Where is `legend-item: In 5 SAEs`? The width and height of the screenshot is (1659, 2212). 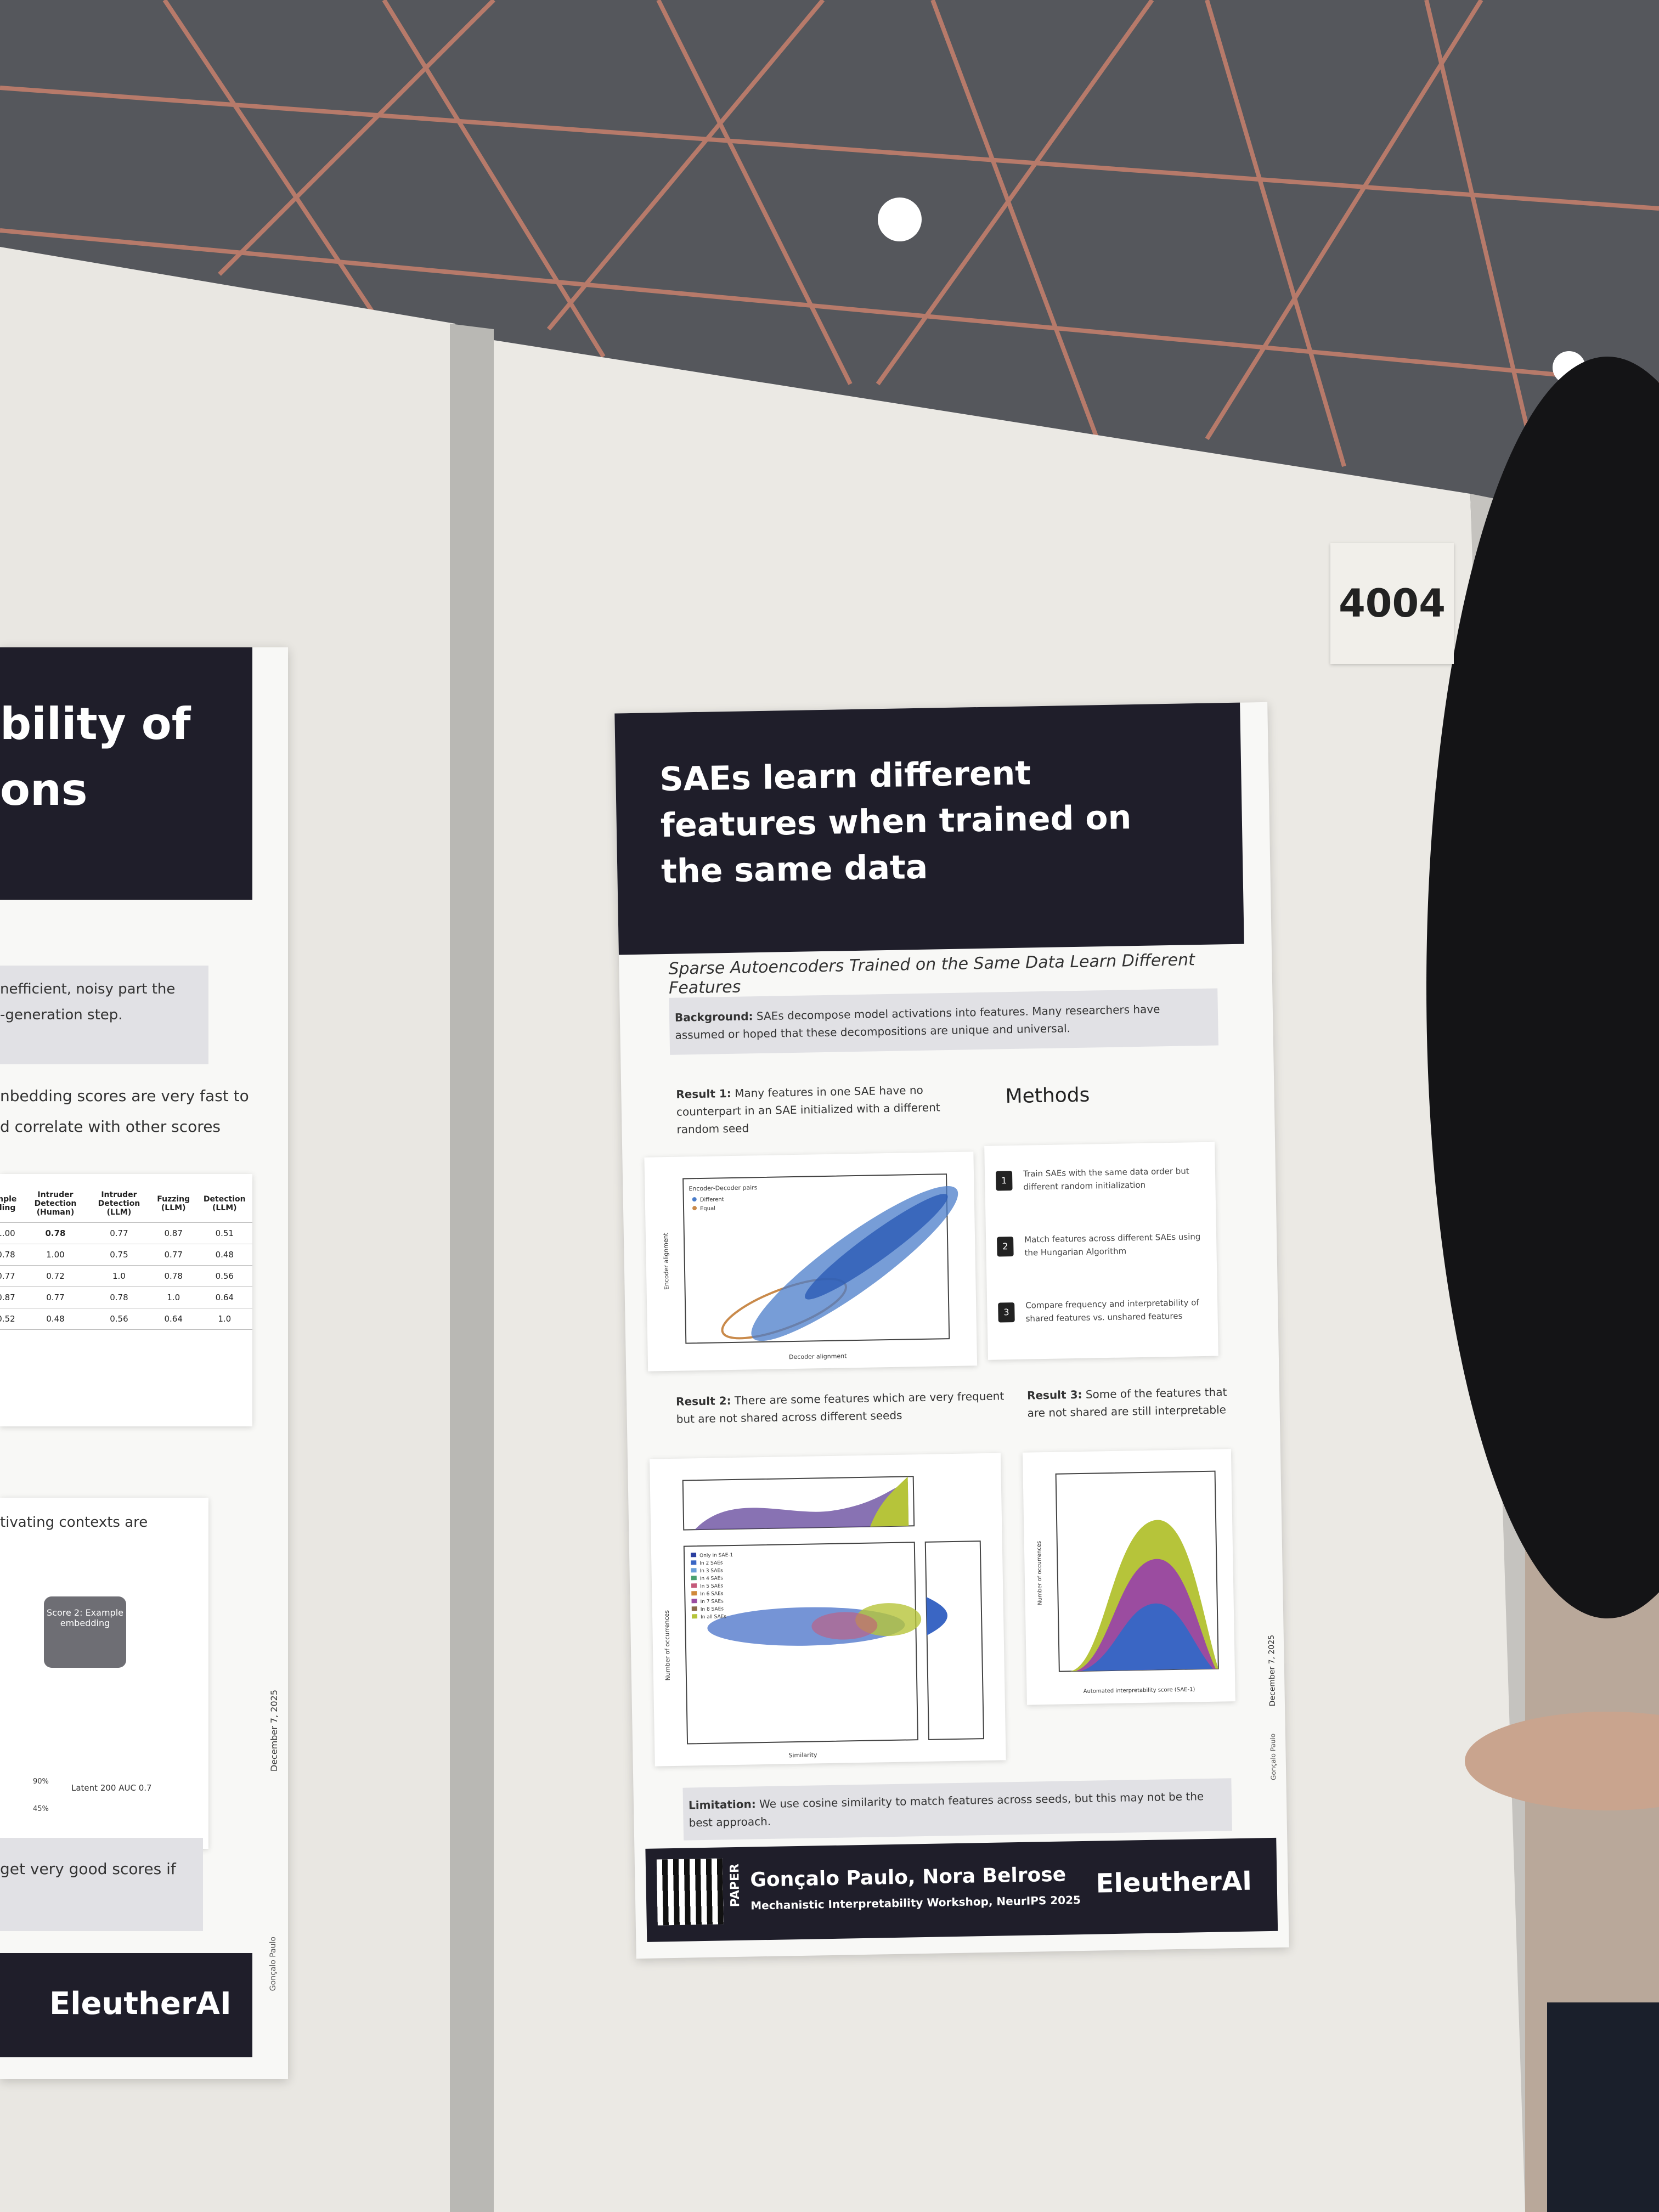
legend-item: In 5 SAEs is located at coordinates (712, 1586).